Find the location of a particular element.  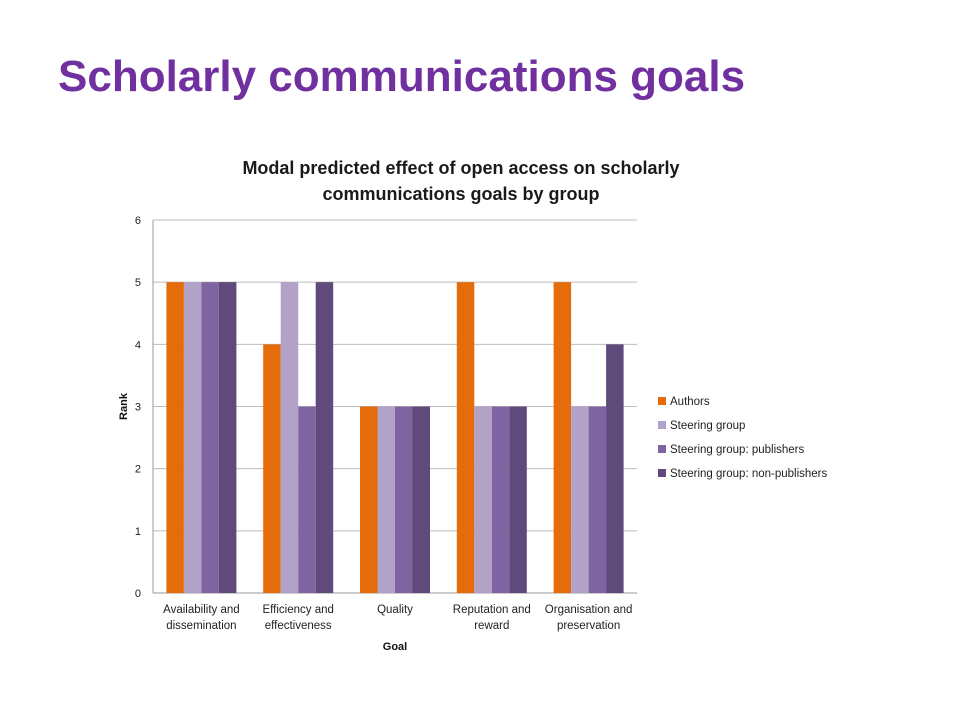

x-tick-label: preservation is located at coordinates (588, 626).